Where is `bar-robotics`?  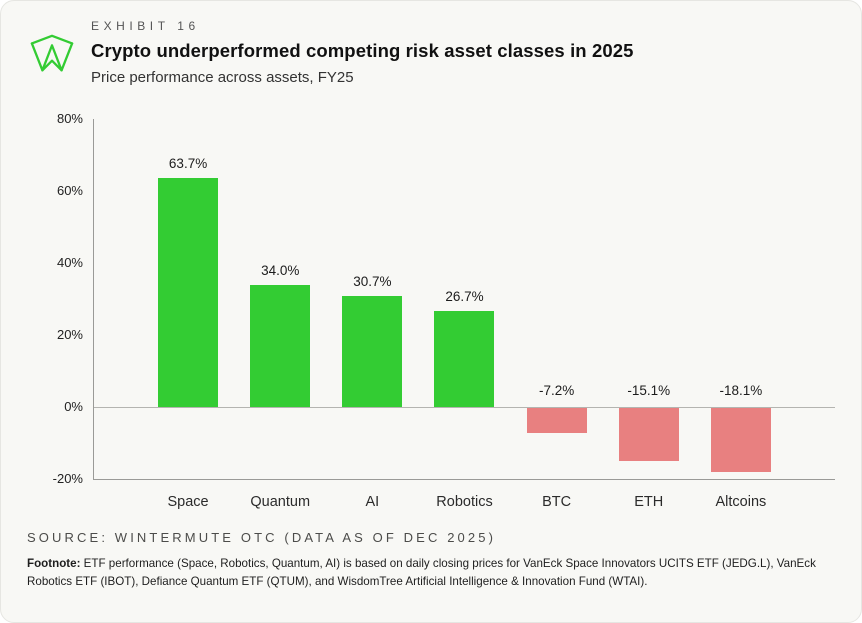 bar-robotics is located at coordinates (464, 358).